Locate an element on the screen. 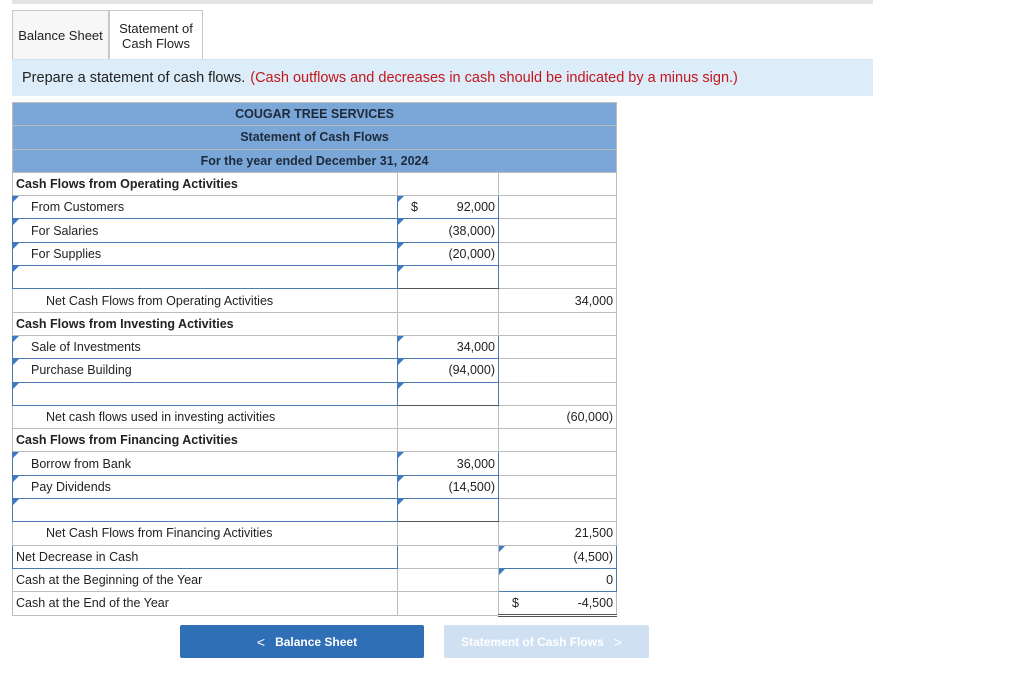 The image size is (1024, 696). chevron-right-icon: > is located at coordinates (617, 641).